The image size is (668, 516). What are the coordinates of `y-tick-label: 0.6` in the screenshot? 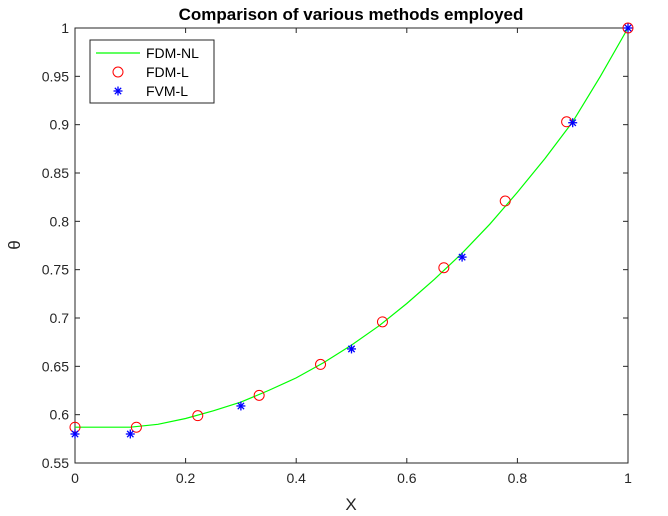 It's located at (60, 415).